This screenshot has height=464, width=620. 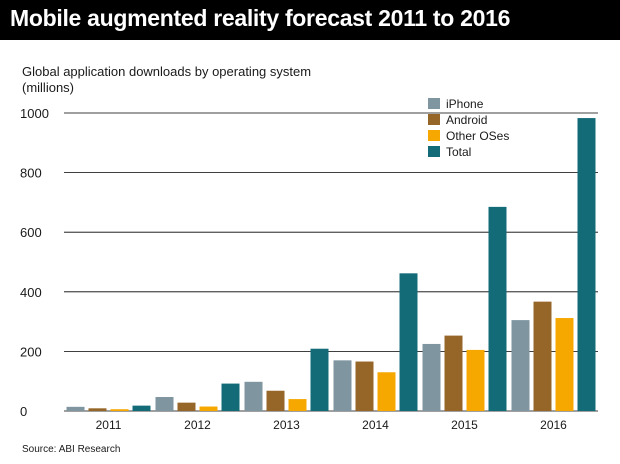 I want to click on bar-other-oses-2014, so click(x=386, y=391).